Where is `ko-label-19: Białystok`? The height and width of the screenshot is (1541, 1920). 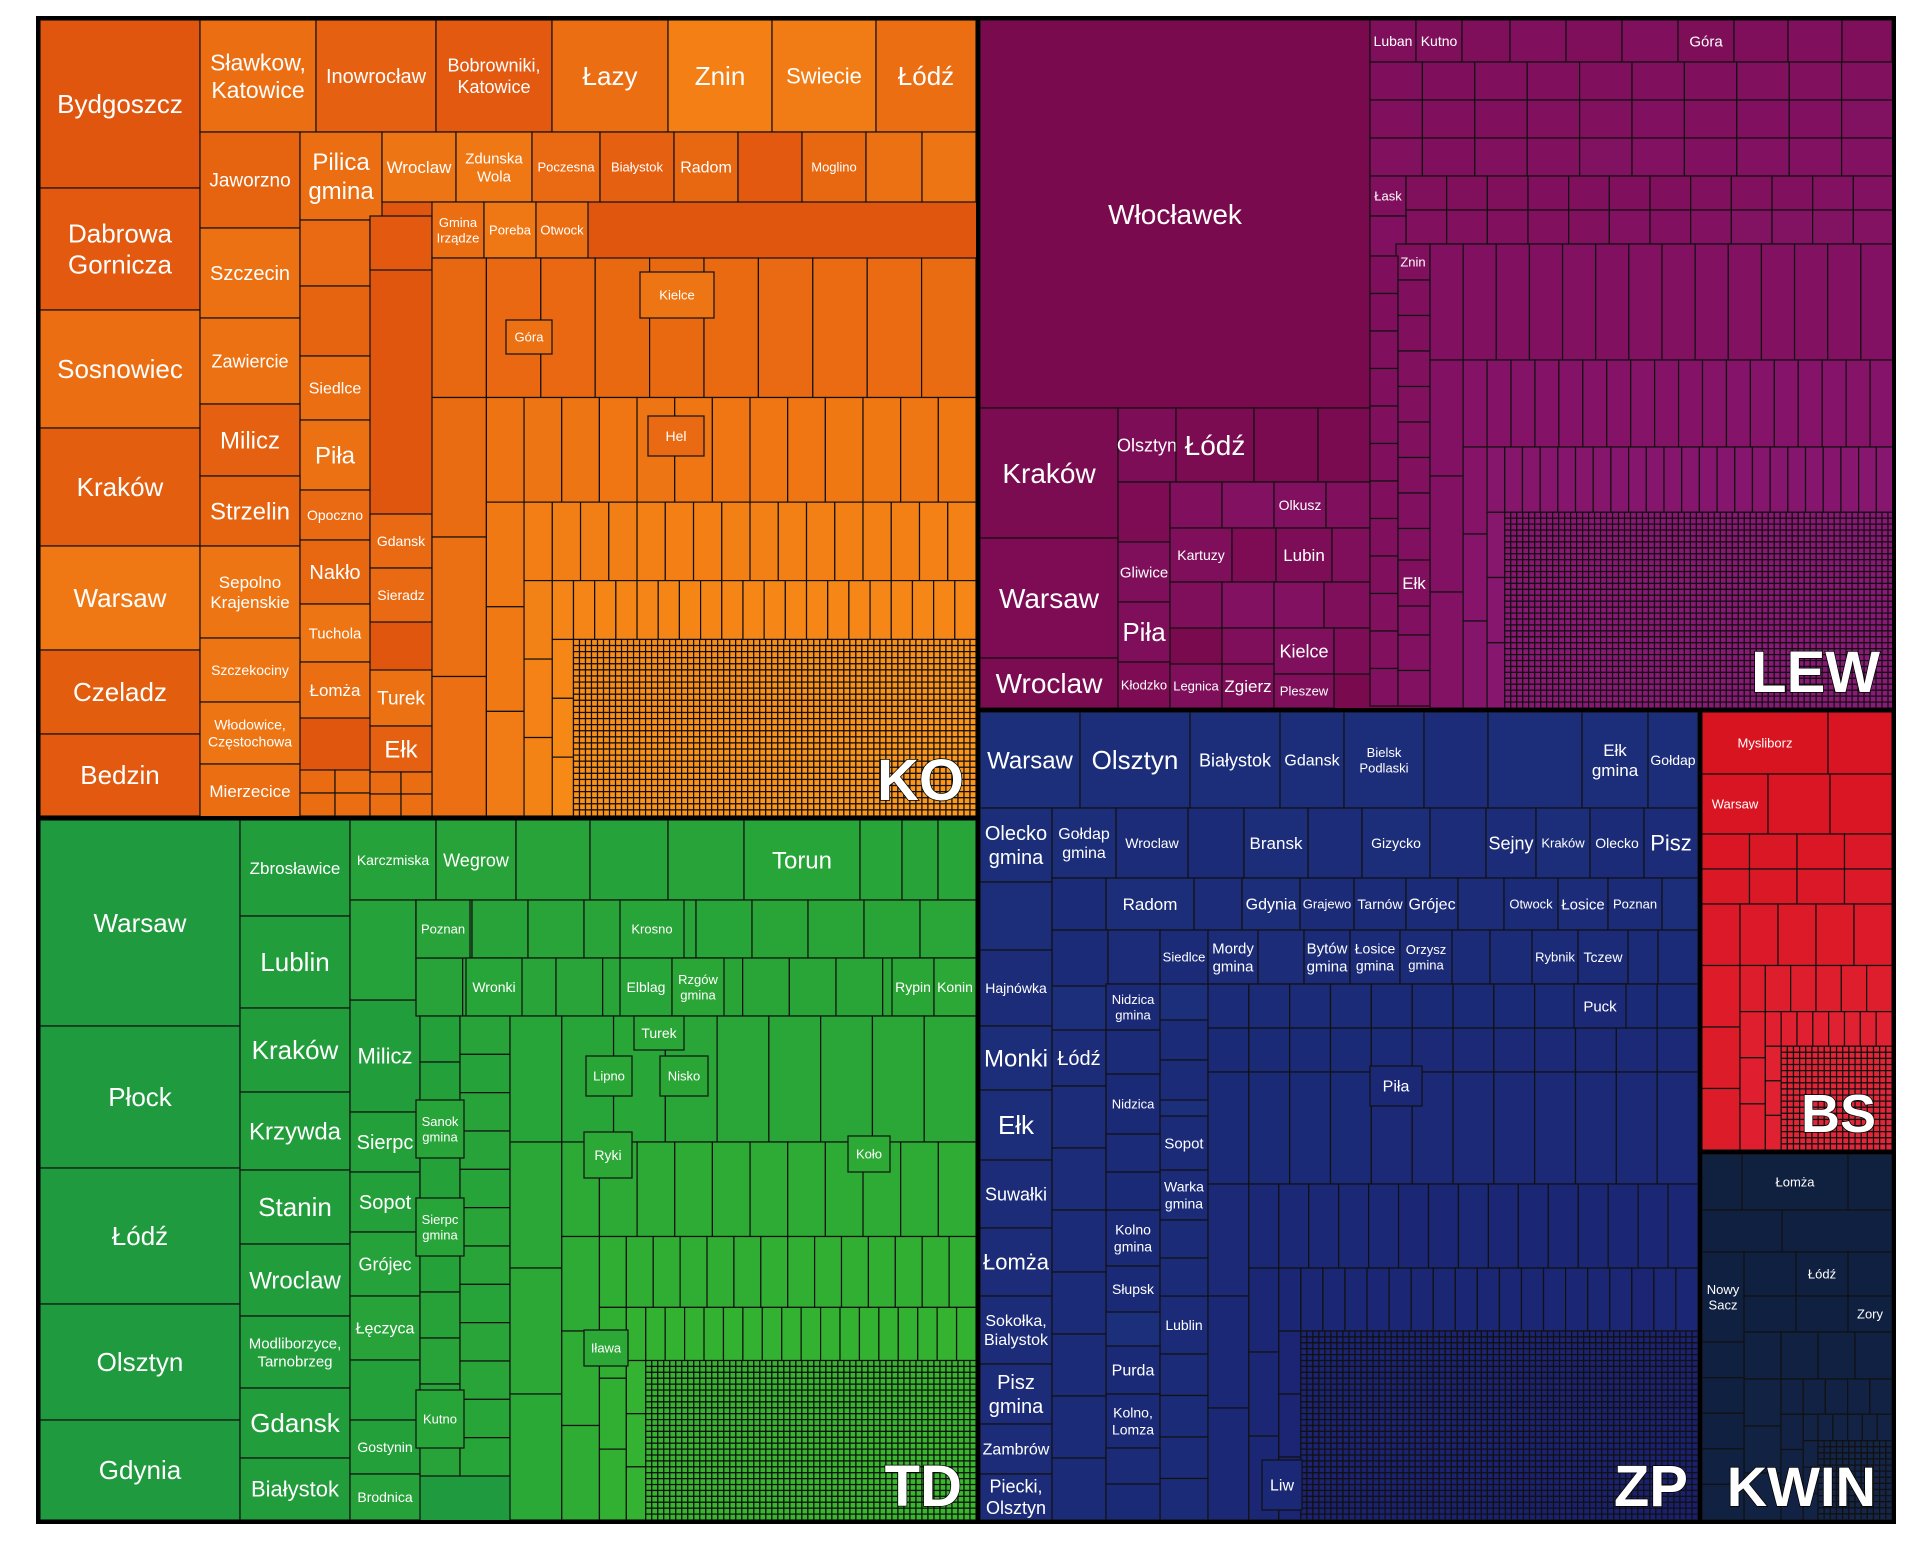 ko-label-19: Białystok is located at coordinates (637, 167).